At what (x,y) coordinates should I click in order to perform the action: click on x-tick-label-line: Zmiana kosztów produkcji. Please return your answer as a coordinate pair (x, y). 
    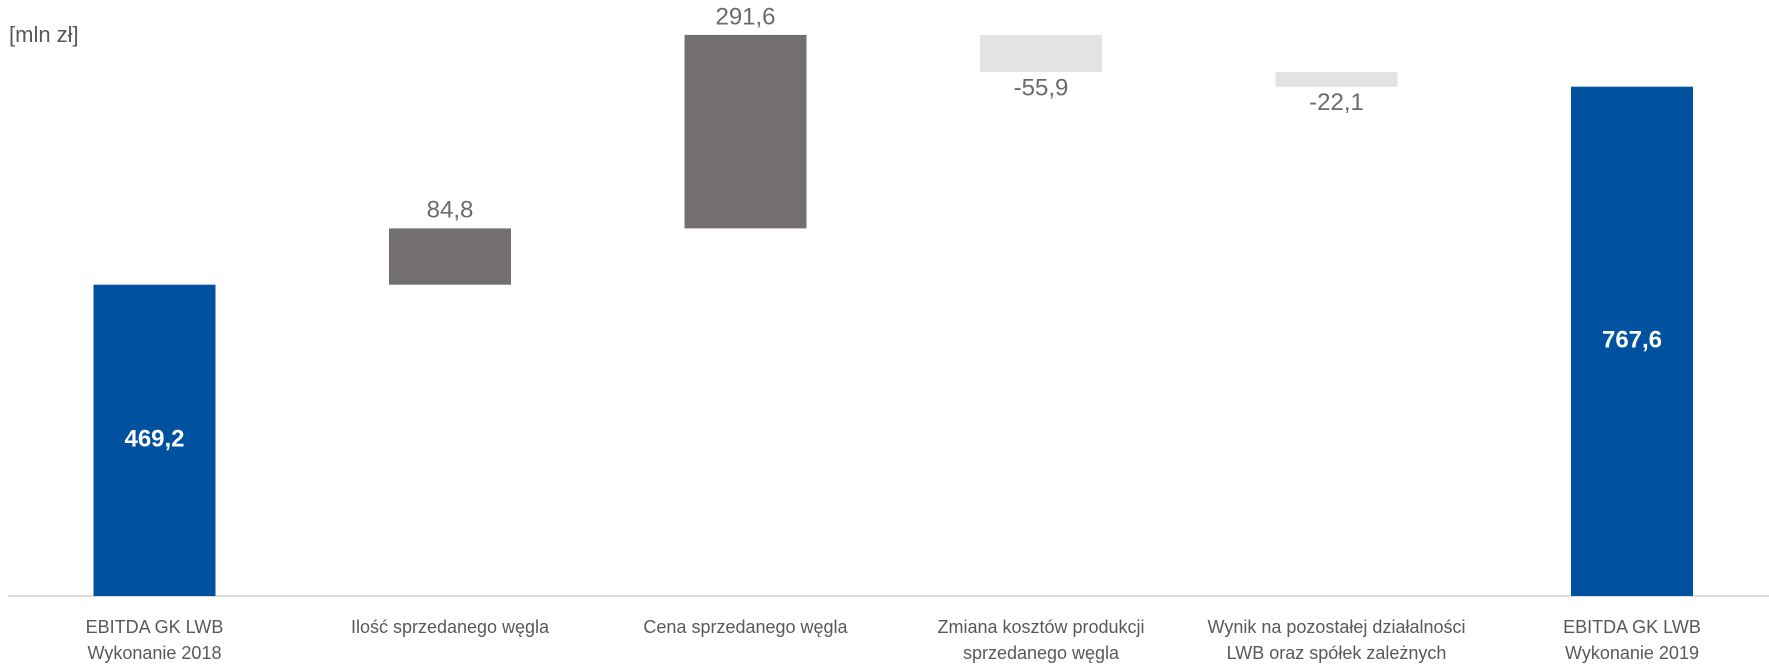
    Looking at the image, I should click on (1040, 627).